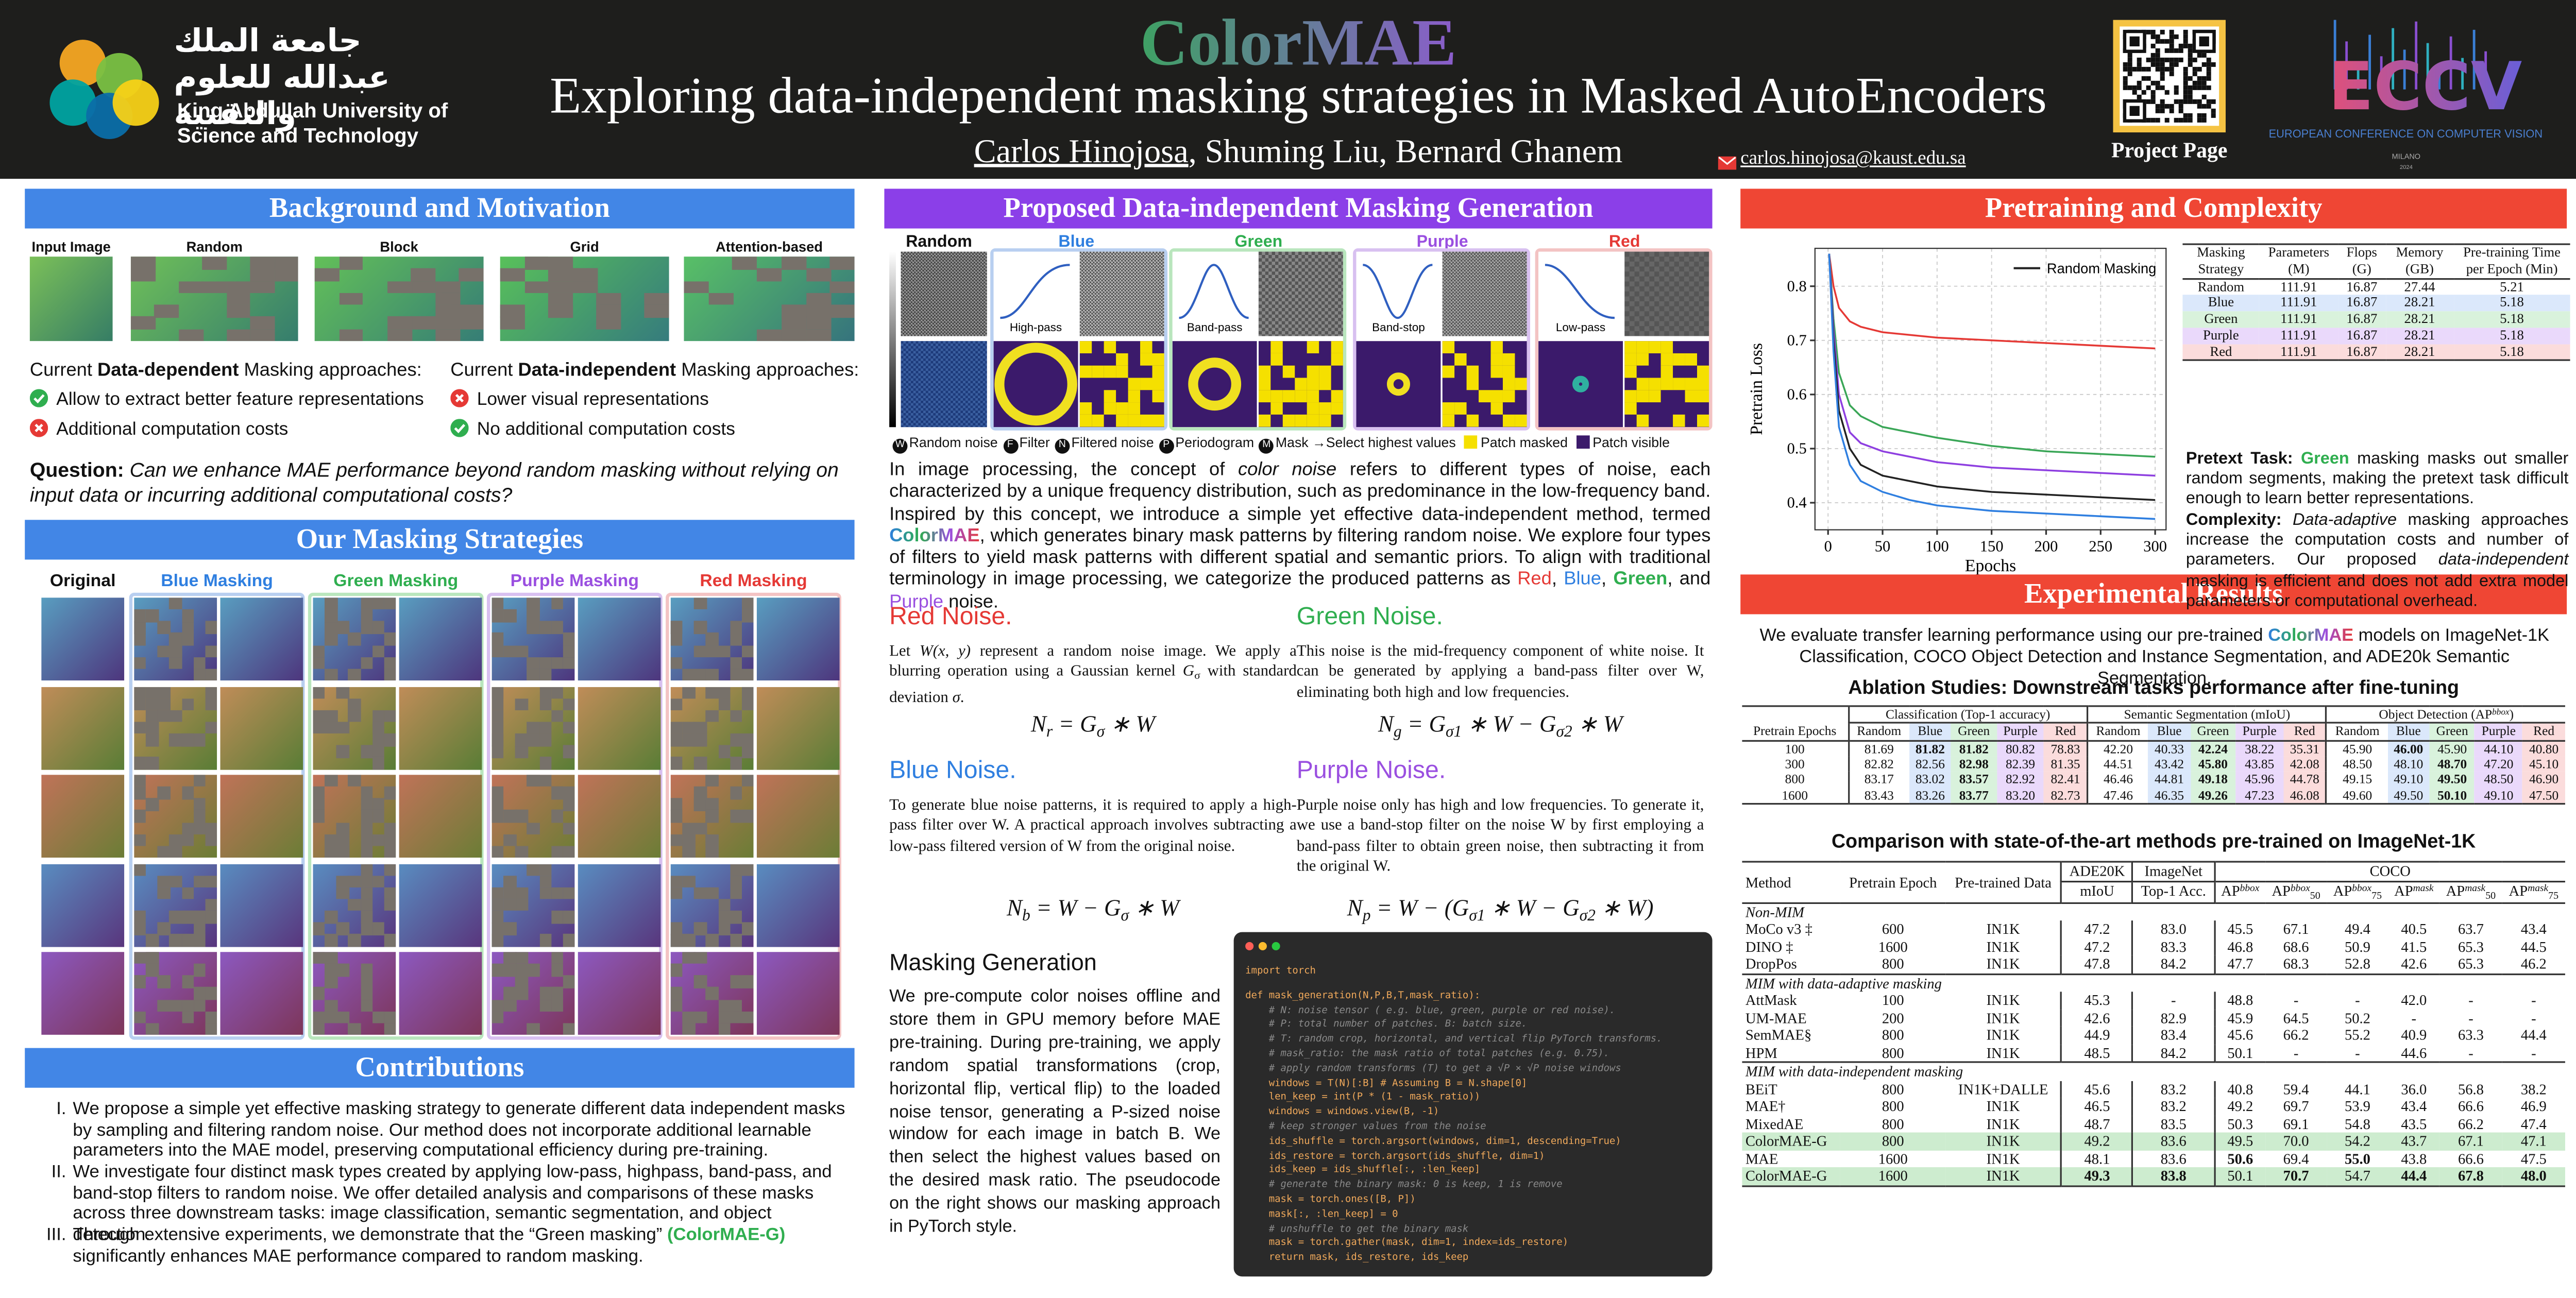  Describe the element at coordinates (2452, 780) in the screenshot. I see `cell: 49.50` at that location.